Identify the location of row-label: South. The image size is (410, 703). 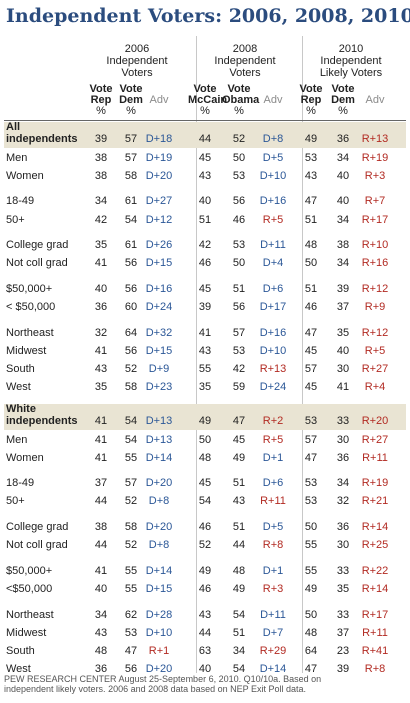
(20, 651).